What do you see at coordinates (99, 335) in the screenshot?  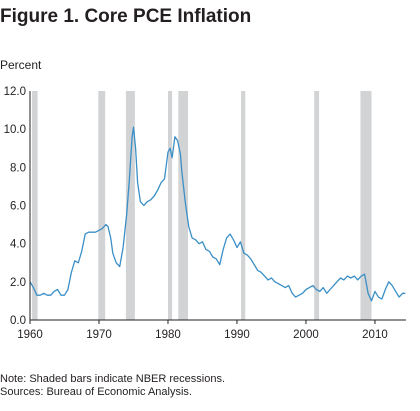 I see `x-tick-label-1: 1970` at bounding box center [99, 335].